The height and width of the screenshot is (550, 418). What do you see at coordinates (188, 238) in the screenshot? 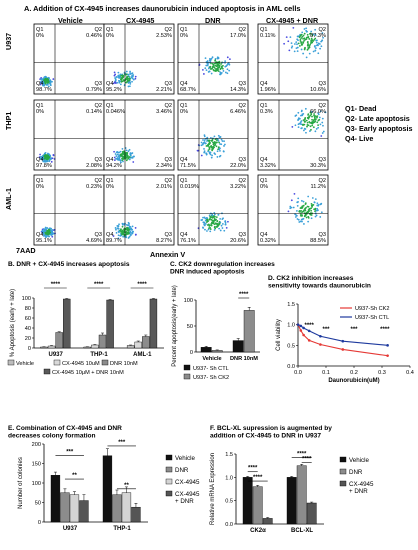
I see `quadrant-label-q4: Q4 76.1%` at bounding box center [188, 238].